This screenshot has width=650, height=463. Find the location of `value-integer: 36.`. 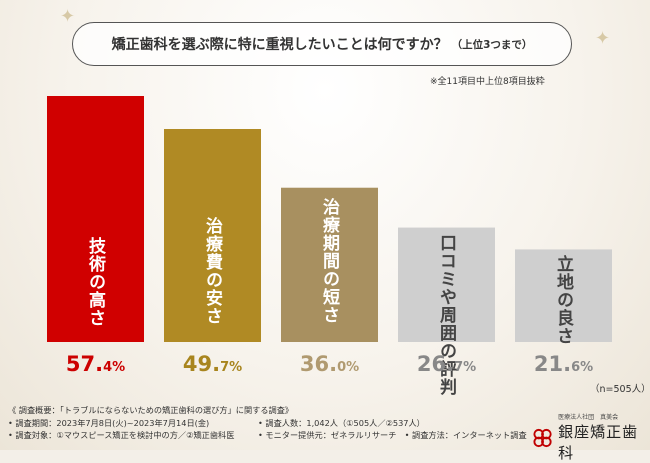

value-integer: 36. is located at coordinates (318, 364).